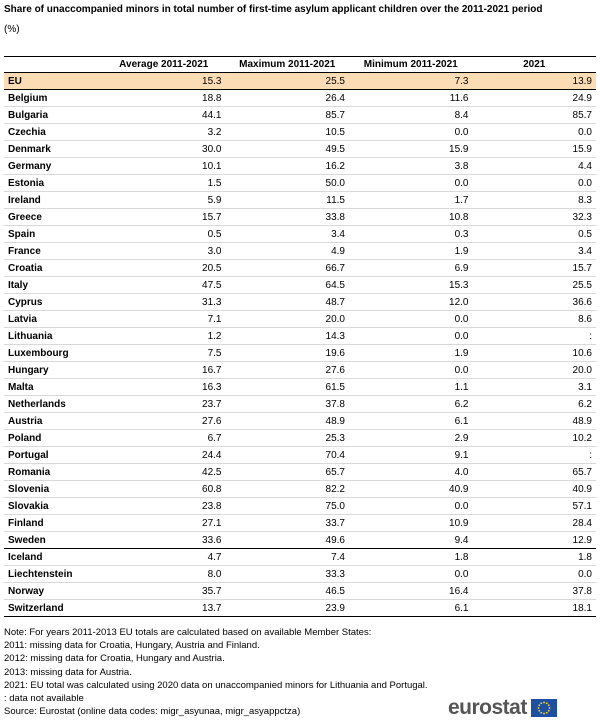 The image size is (600, 727). I want to click on table-cell: 28.4, so click(534, 523).